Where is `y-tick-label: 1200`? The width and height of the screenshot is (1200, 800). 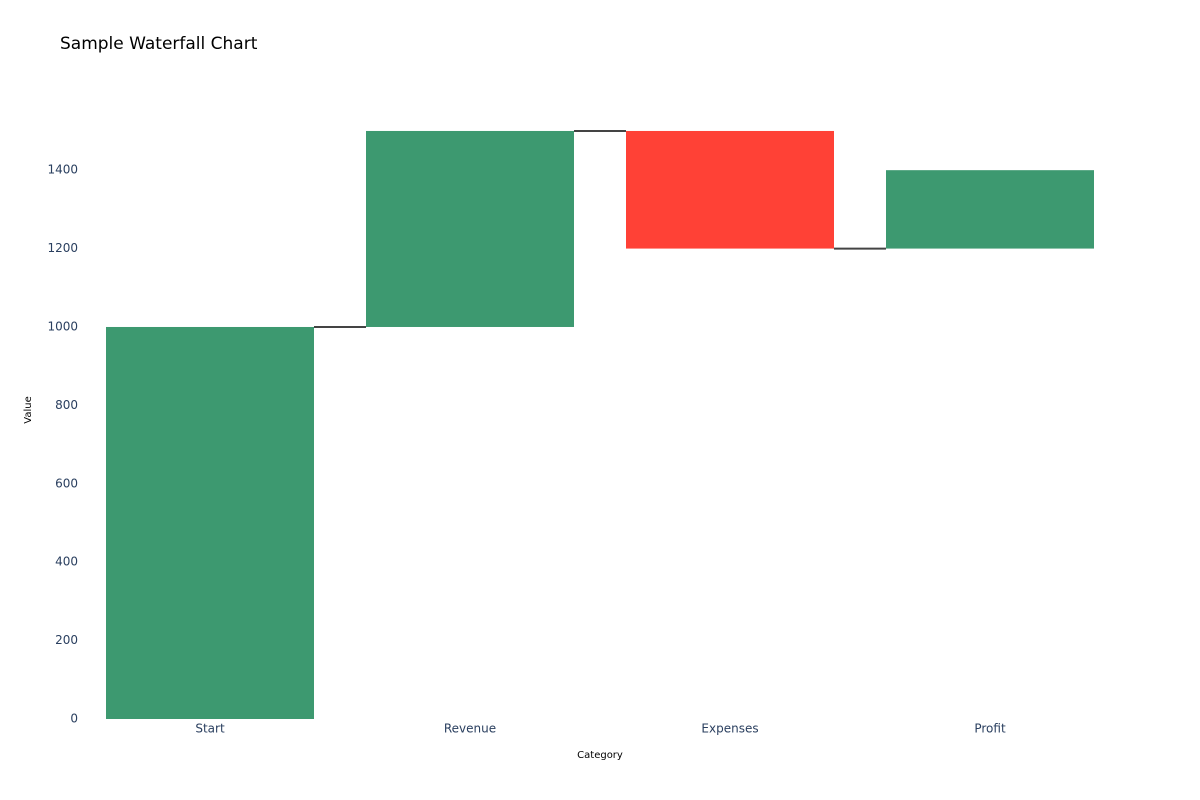
y-tick-label: 1200 is located at coordinates (62, 248).